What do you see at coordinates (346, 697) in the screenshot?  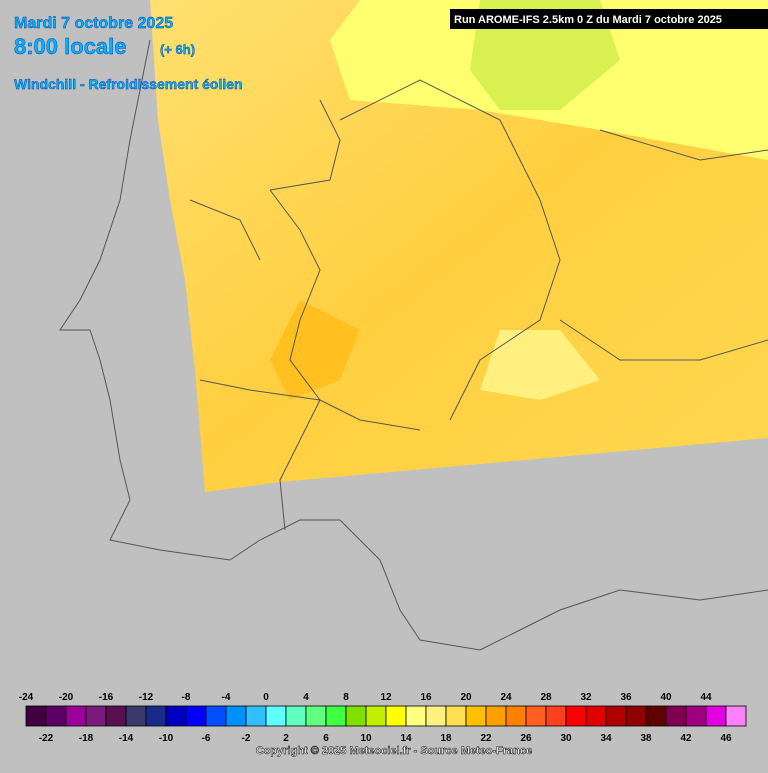 I see `legend-label-top: 8` at bounding box center [346, 697].